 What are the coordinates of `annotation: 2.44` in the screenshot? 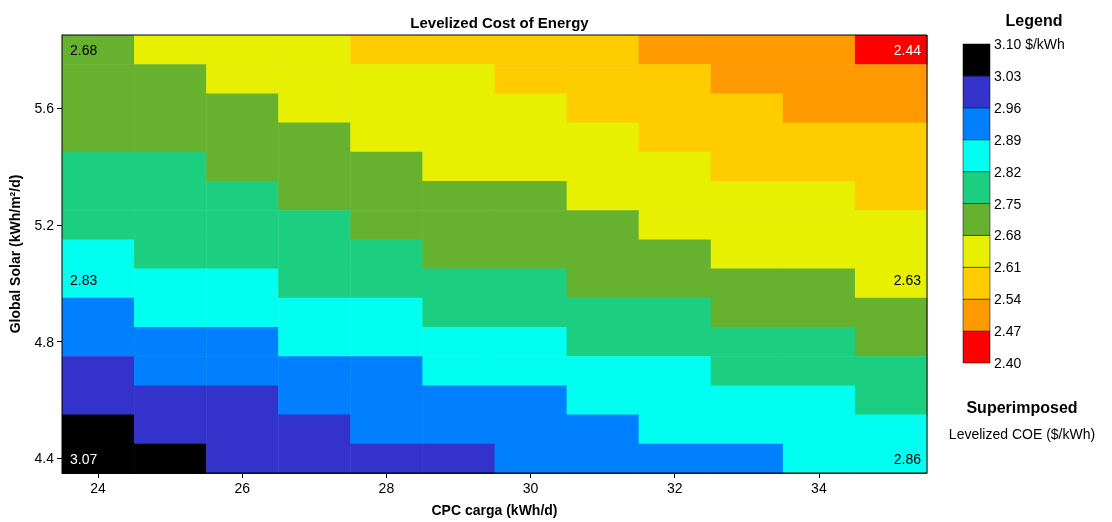 It's located at (907, 50).